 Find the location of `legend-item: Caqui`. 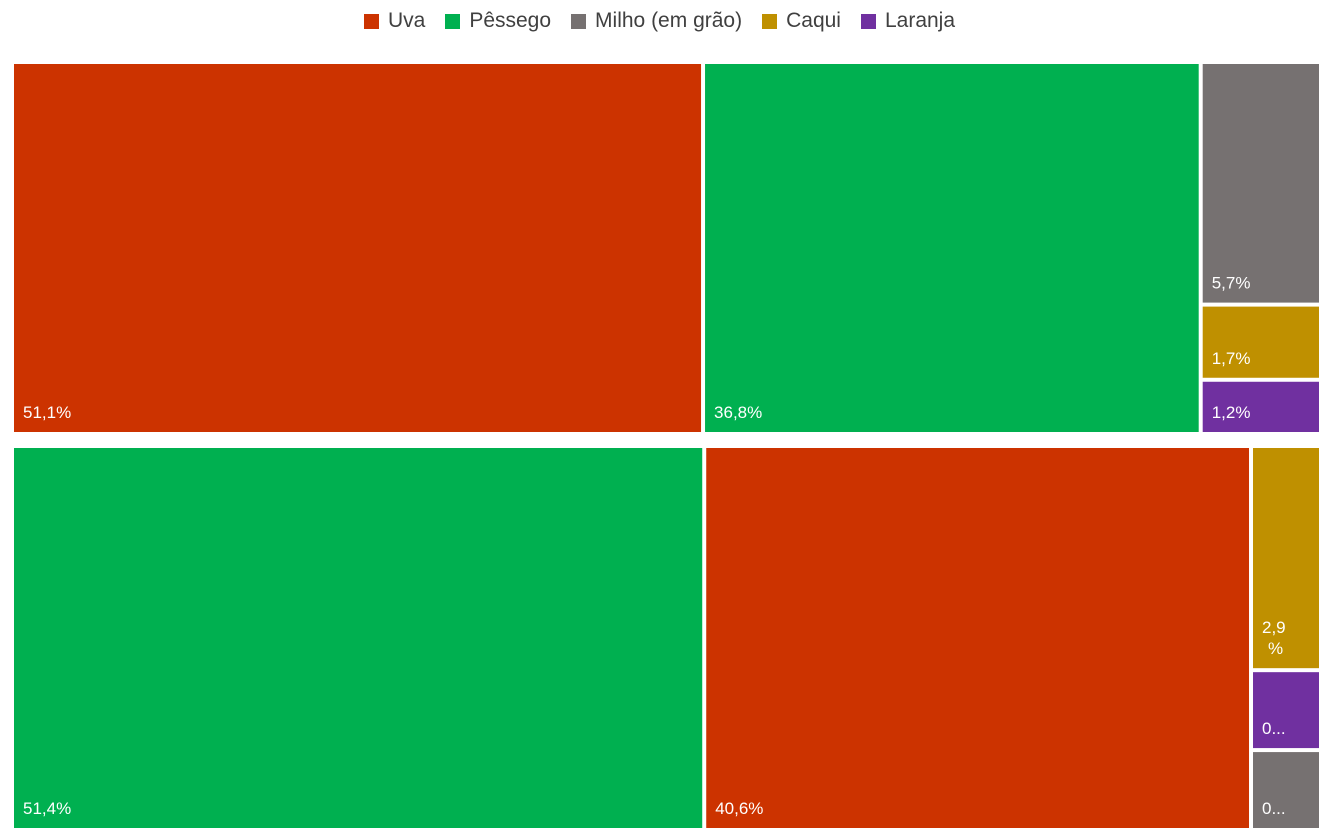

legend-item: Caqui is located at coordinates (801, 21).